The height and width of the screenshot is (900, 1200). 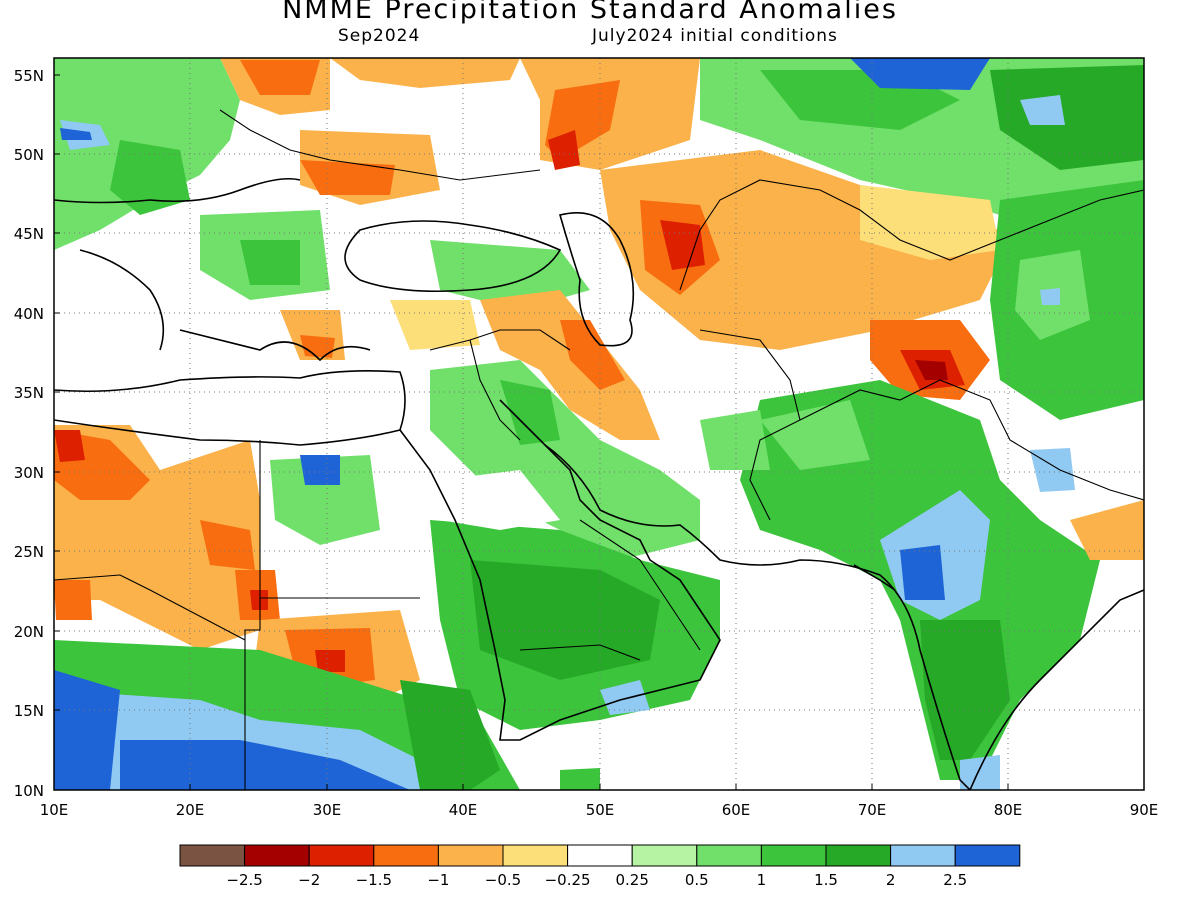 What do you see at coordinates (715, 36) in the screenshot?
I see `initial-conditions-label: July2024 initial conditions` at bounding box center [715, 36].